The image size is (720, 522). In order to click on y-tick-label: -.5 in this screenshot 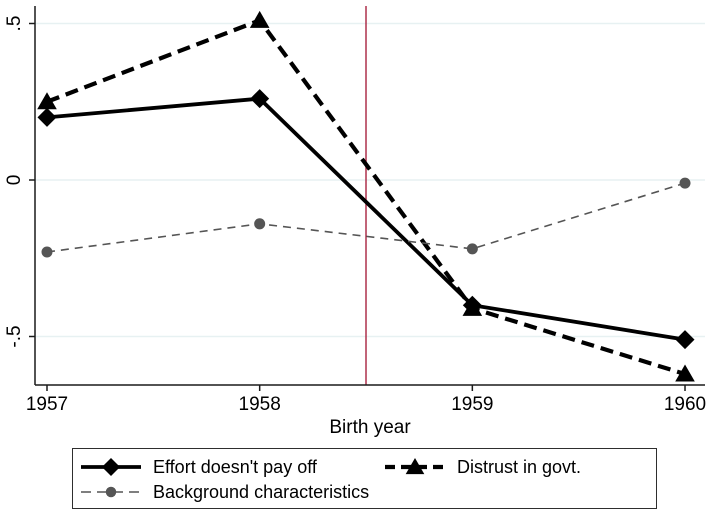, I will do `click(14, 336)`.